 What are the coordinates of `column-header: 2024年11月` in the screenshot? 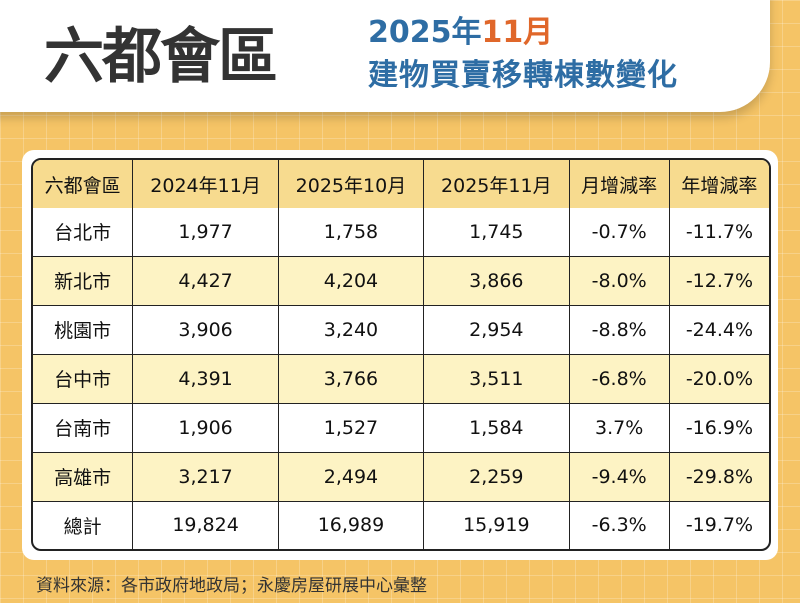 It's located at (206, 184).